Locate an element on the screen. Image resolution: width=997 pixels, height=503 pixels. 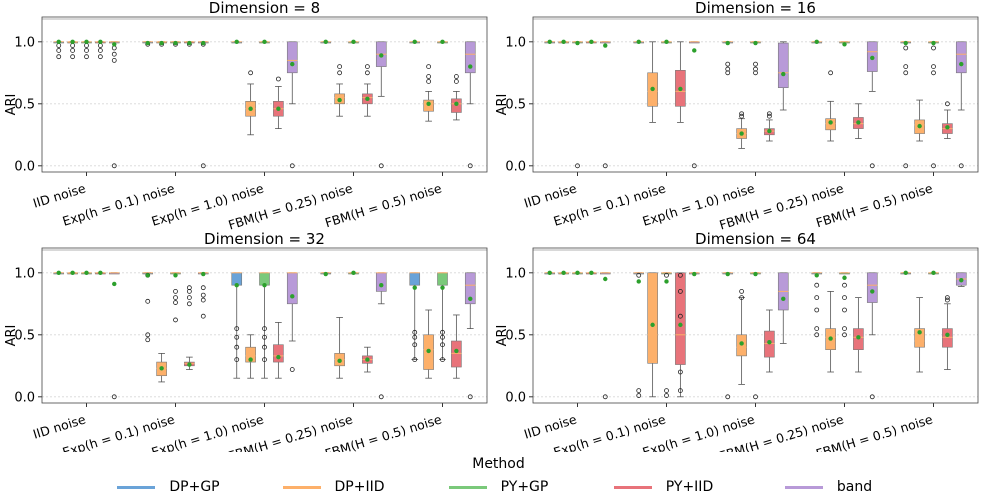
legend-item-py-iid: PY+IID is located at coordinates (663, 487).